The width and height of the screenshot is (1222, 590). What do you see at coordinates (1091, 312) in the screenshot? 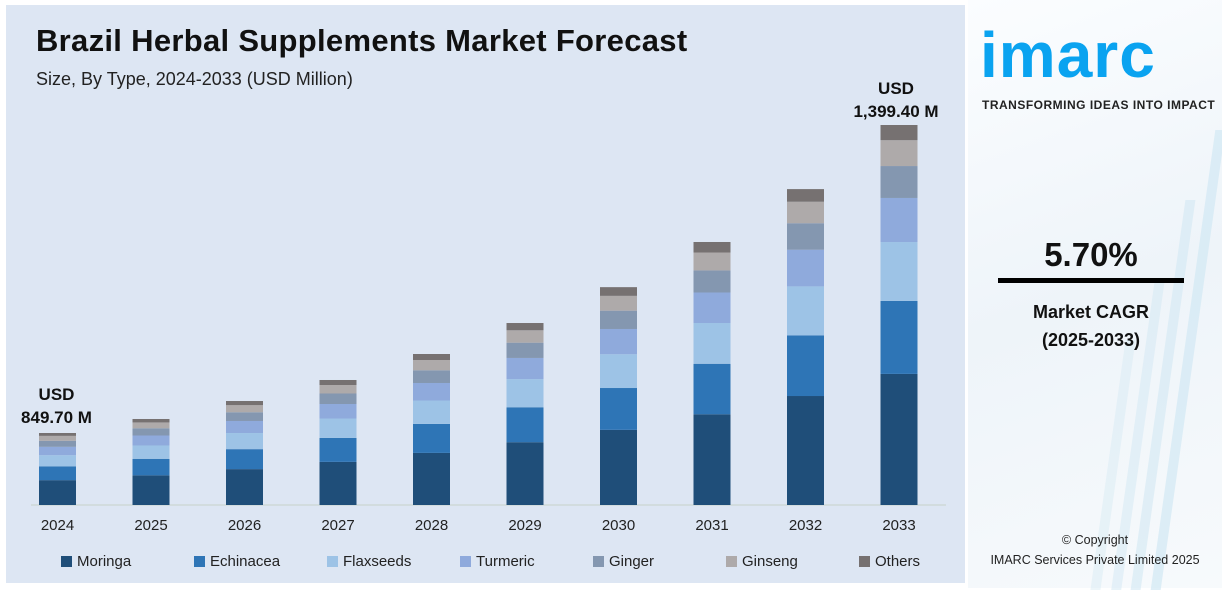
I see `cagr-label-line1: Market CAGR` at bounding box center [1091, 312].